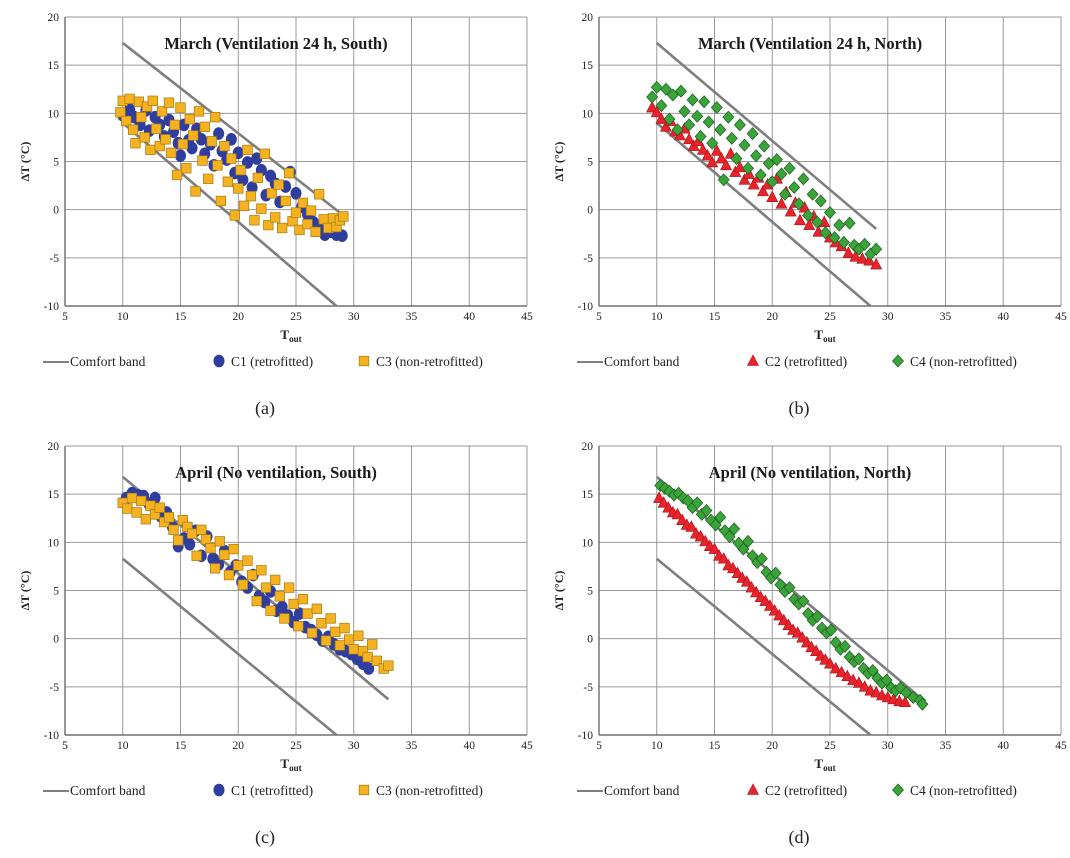  Describe the element at coordinates (230, 647) in the screenshot. I see `comfort-band-lower-line` at that location.